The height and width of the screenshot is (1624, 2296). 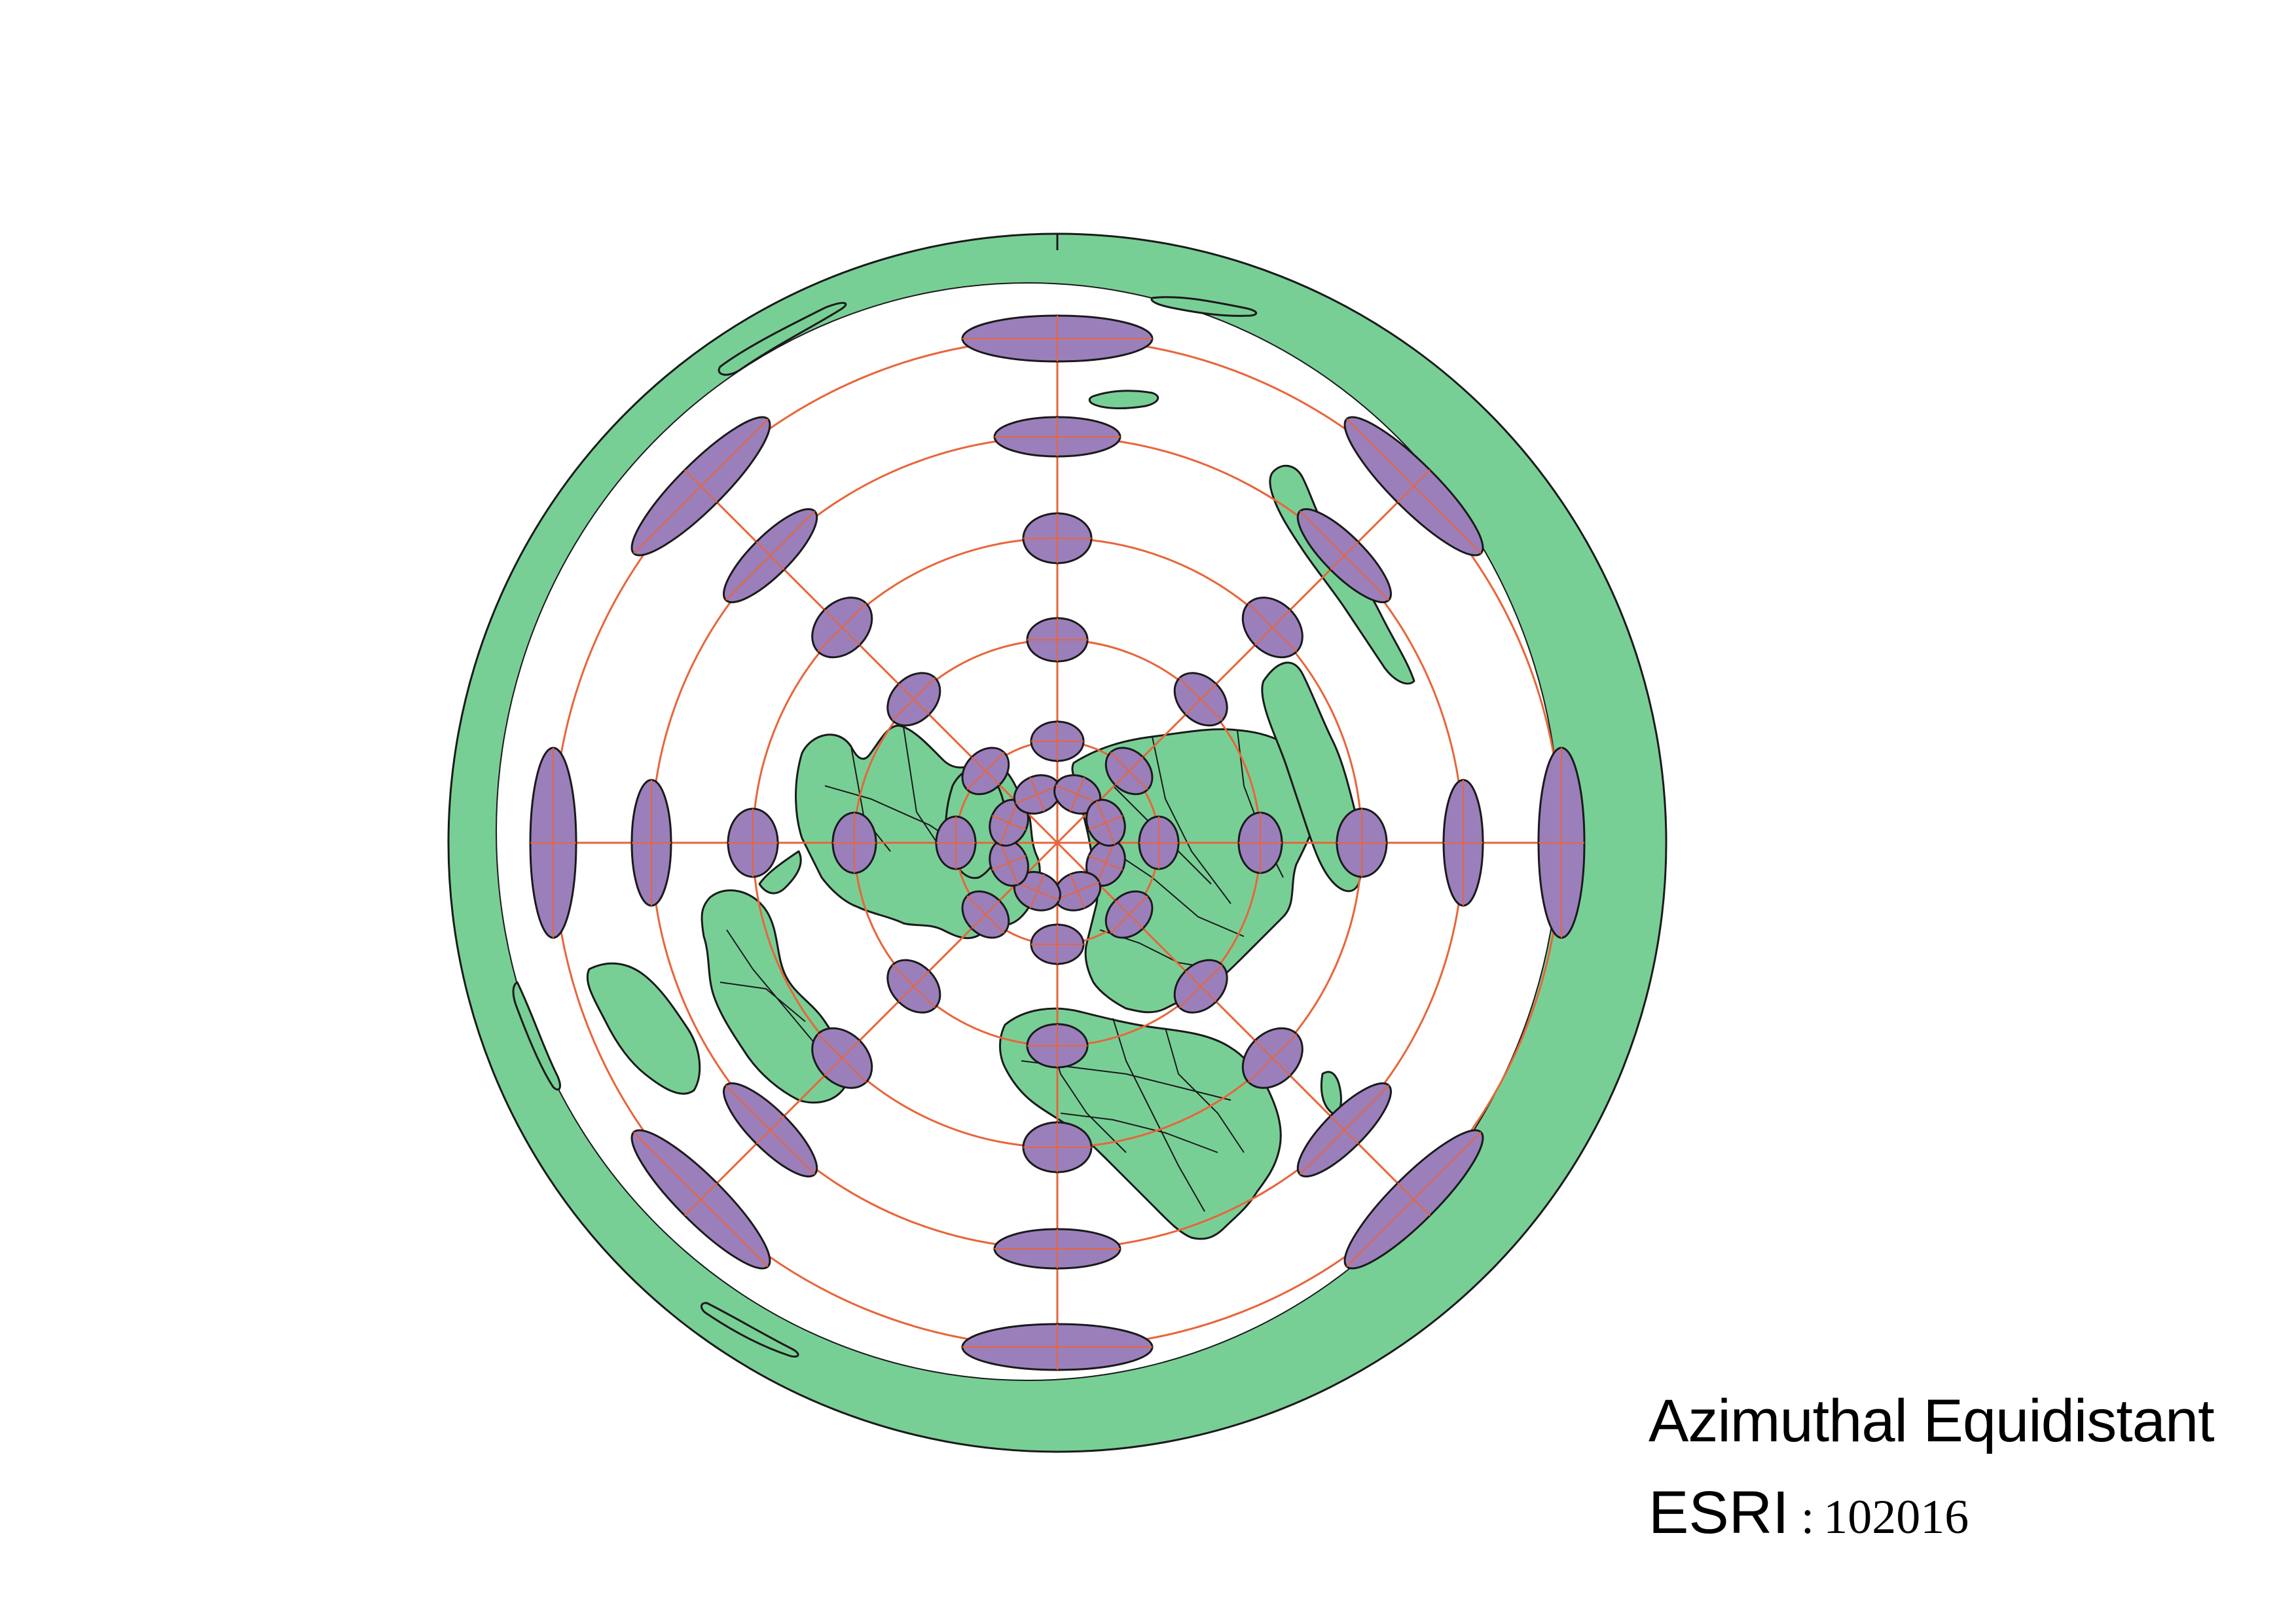 What do you see at coordinates (750, 1330) in the screenshot?
I see `land-rim-lower-left` at bounding box center [750, 1330].